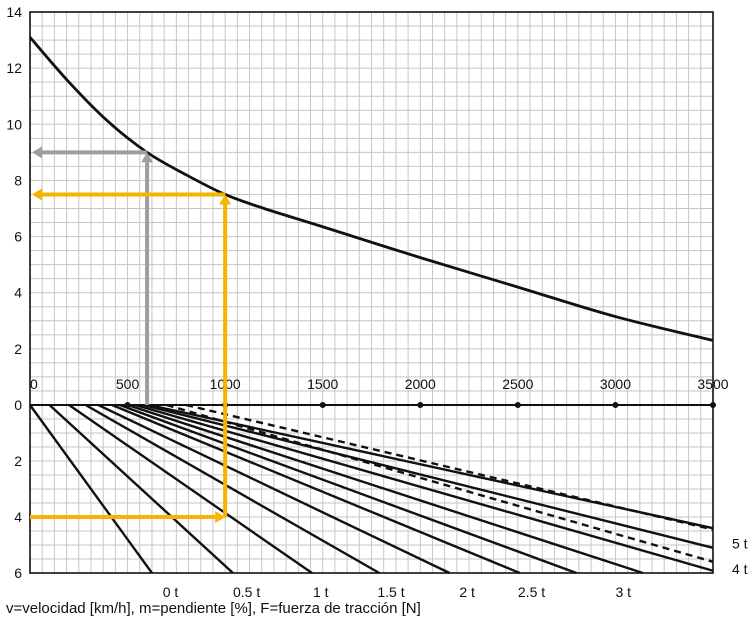 This screenshot has width=752, height=624. I want to click on weight-label: 2 t, so click(467, 592).